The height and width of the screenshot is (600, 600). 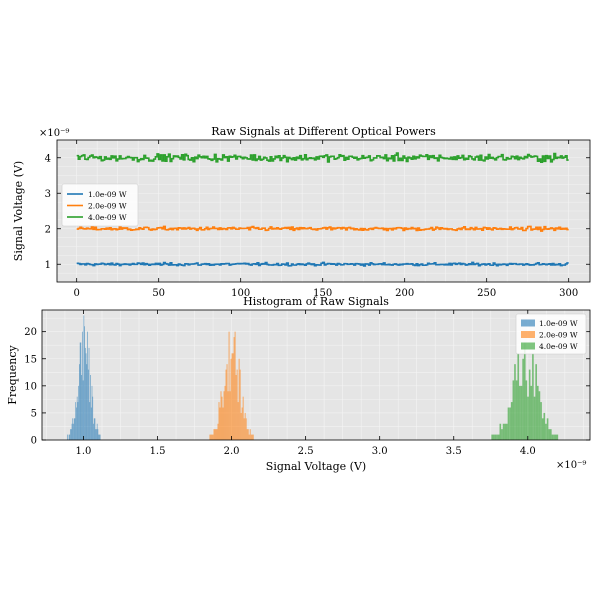 I want to click on top-y-tick-label: 4, so click(x=48, y=158).